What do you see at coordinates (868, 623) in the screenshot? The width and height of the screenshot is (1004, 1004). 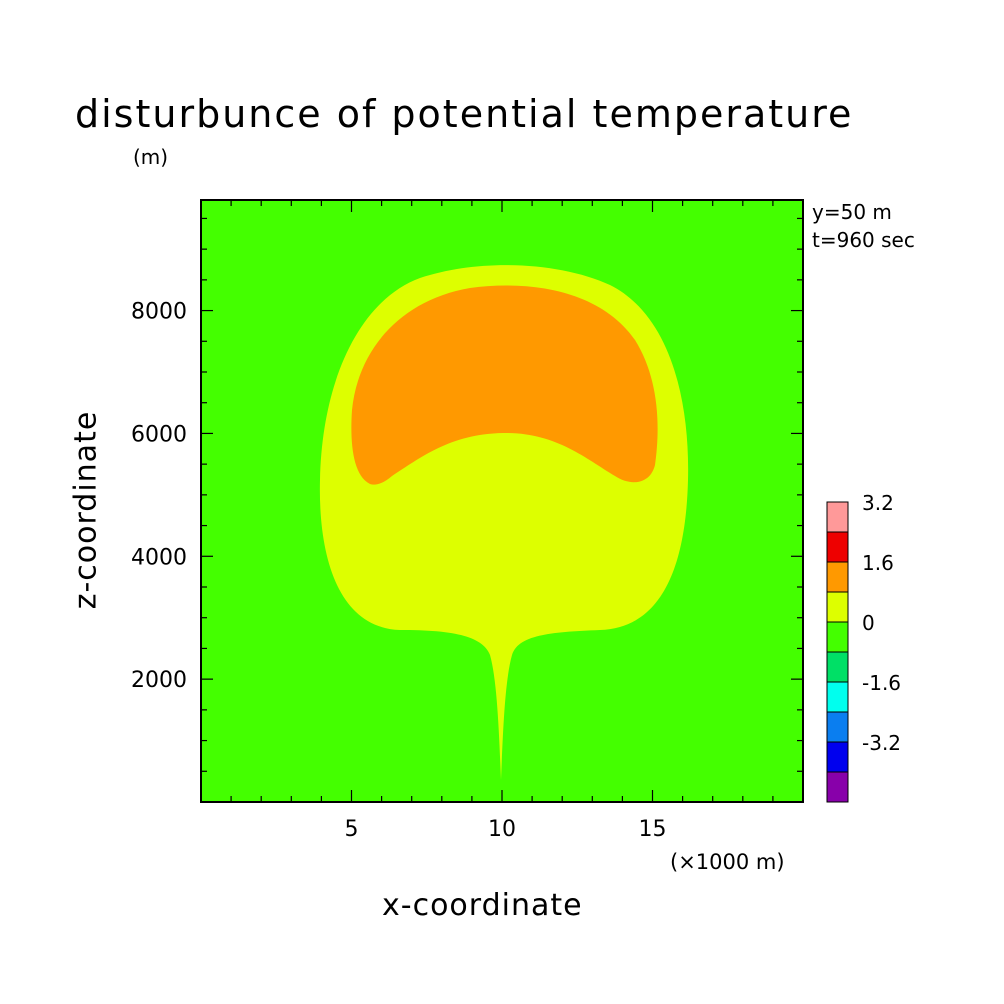 I see `colorbar-label: 0` at bounding box center [868, 623].